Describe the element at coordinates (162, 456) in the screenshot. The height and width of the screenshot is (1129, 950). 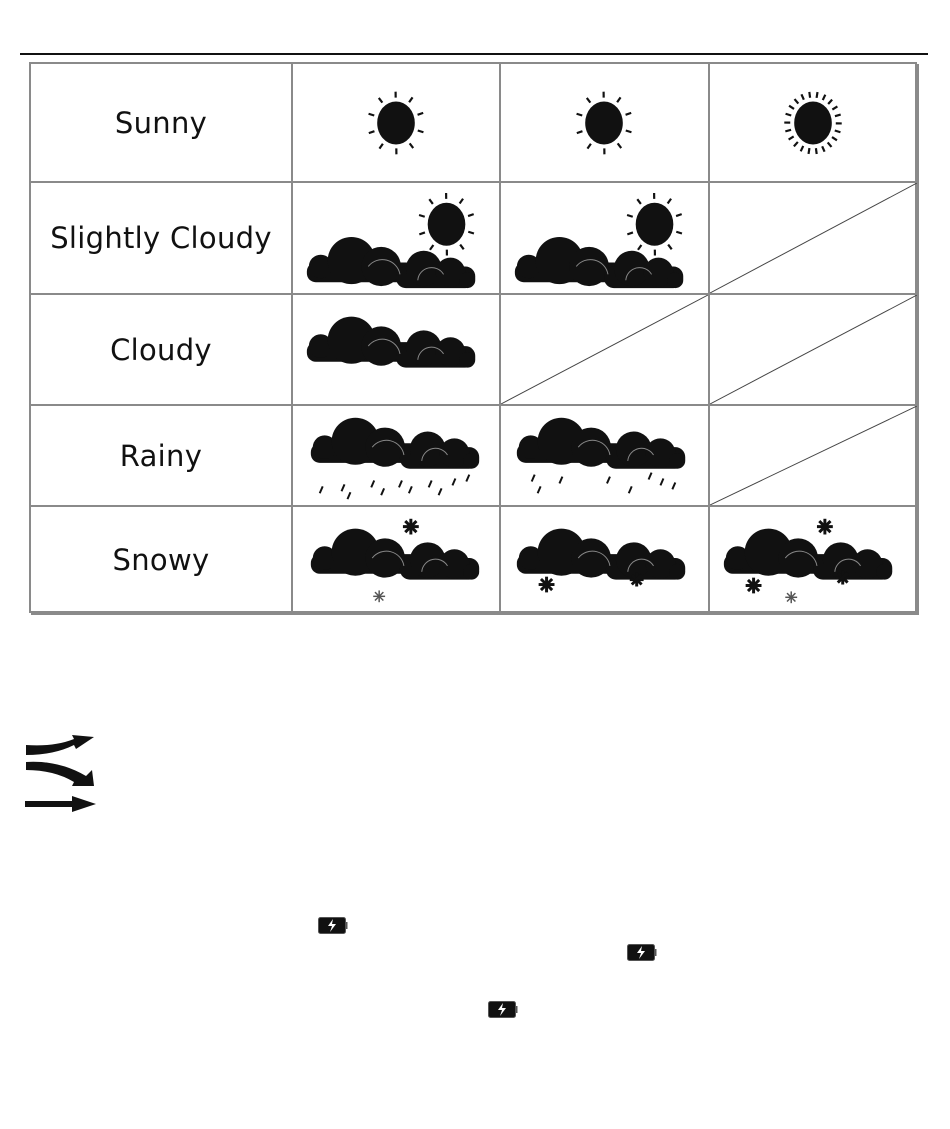
I see `row-label: Rainy` at that location.